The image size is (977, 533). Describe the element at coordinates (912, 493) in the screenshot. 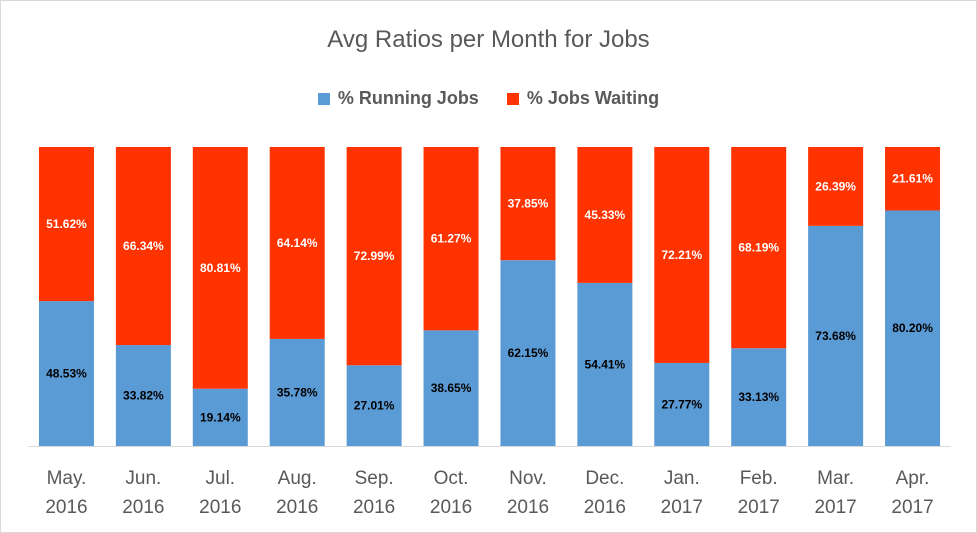

I see `x-tick-label-11: Apr. 2017` at that location.